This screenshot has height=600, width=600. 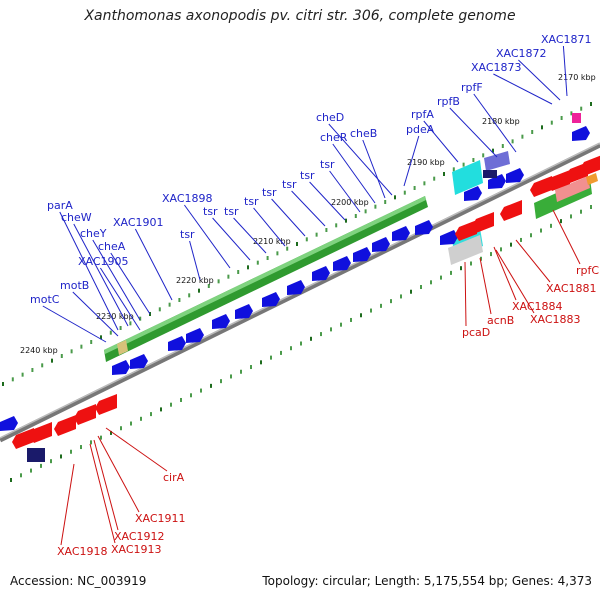 What do you see at coordinates (465, 250) in the screenshot?
I see `feature-grey-block` at bounding box center [465, 250].